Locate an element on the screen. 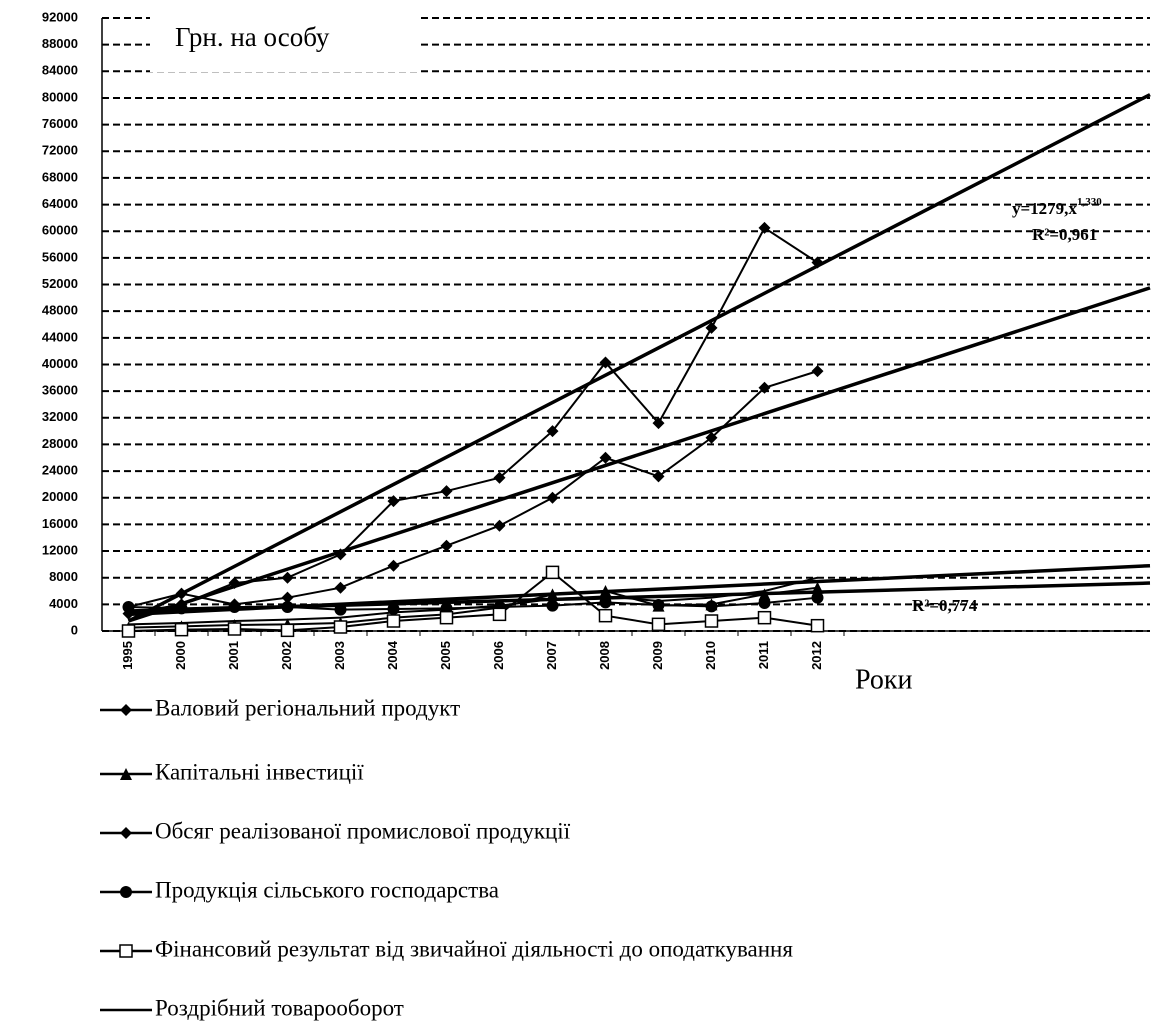 This screenshot has width=1155, height=1030. trend-equation: y=1279,x1,330 is located at coordinates (1057, 207).